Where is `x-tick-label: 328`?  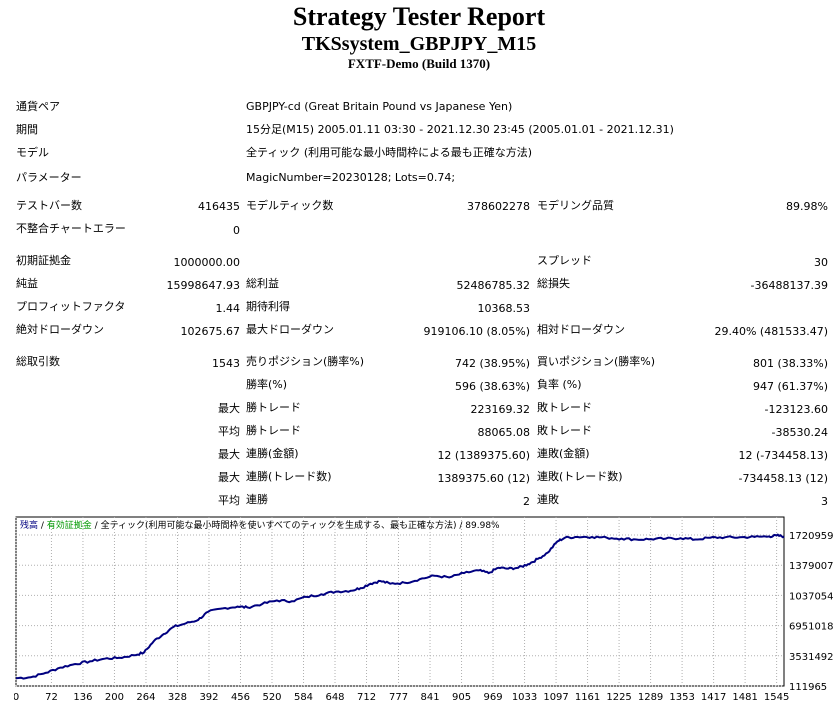
x-tick-label: 328 is located at coordinates (177, 697).